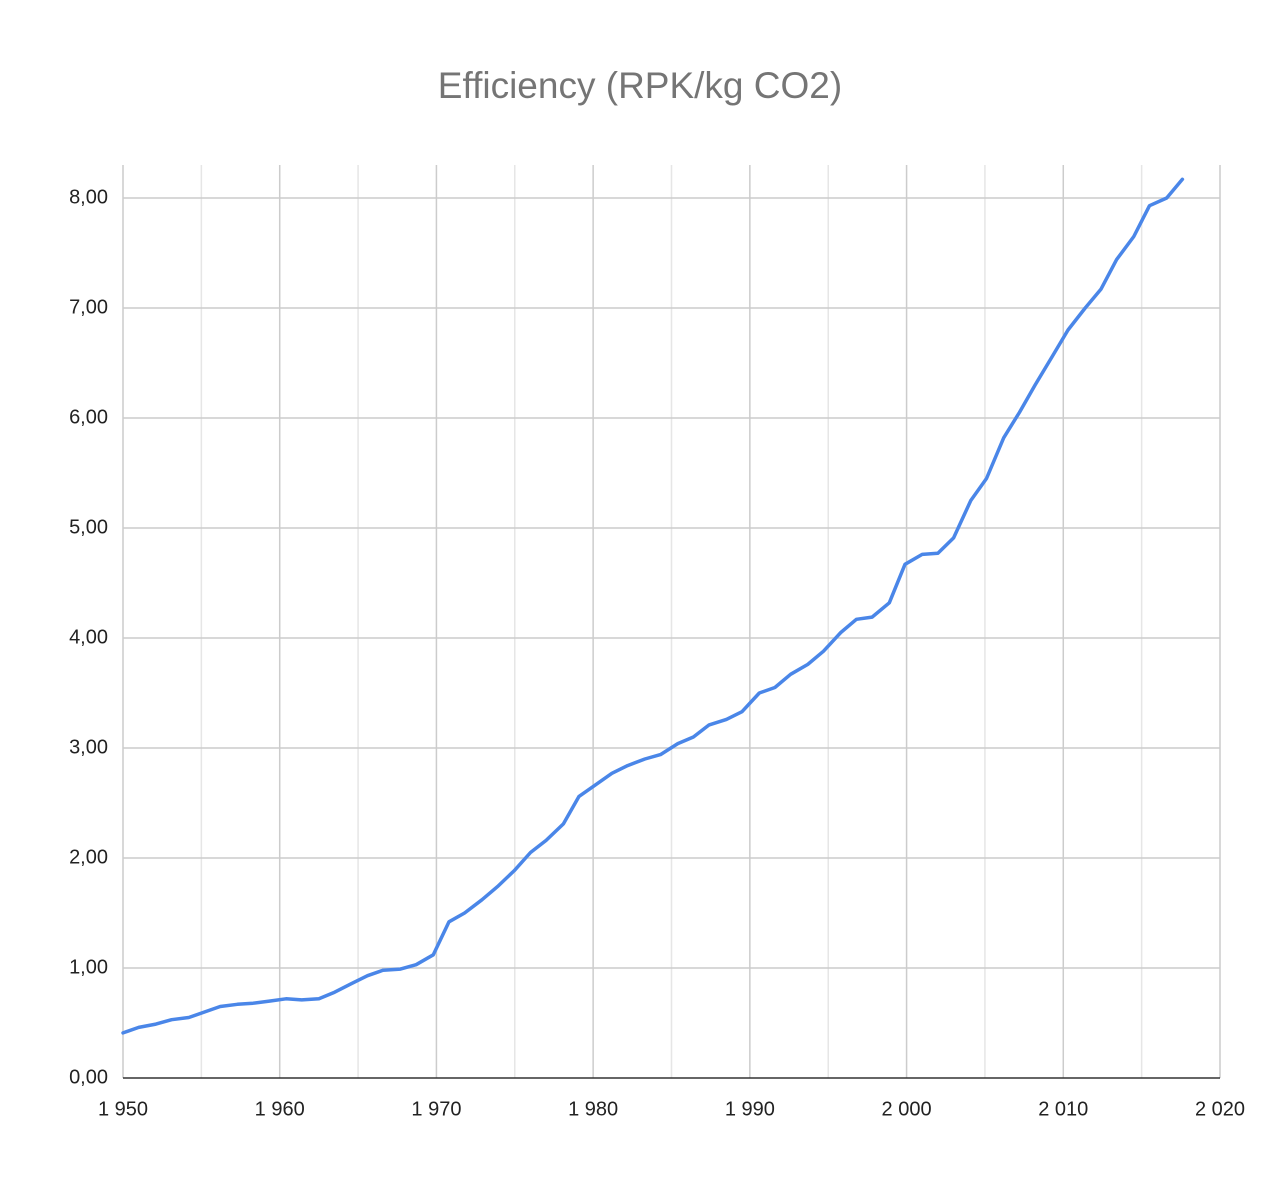  Describe the element at coordinates (88, 307) in the screenshot. I see `y-tick-label: 7,00` at that location.